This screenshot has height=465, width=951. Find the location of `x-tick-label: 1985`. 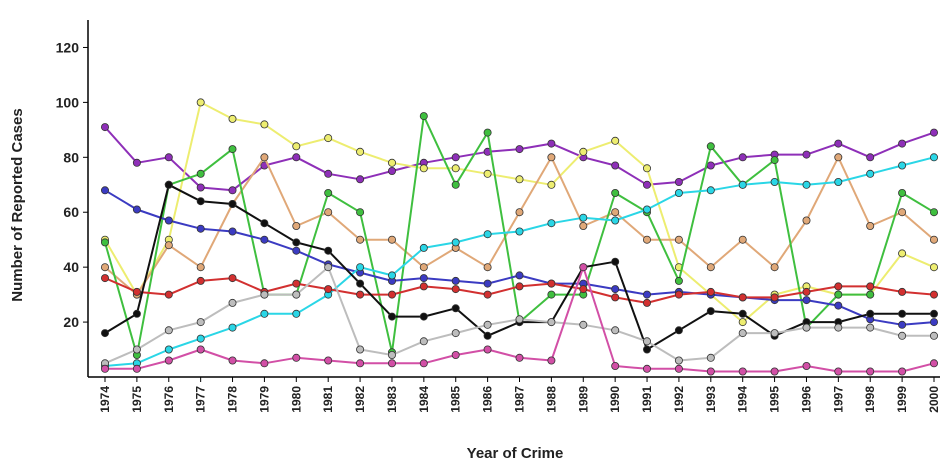

x-tick-label: 1985 is located at coordinates (456, 399).